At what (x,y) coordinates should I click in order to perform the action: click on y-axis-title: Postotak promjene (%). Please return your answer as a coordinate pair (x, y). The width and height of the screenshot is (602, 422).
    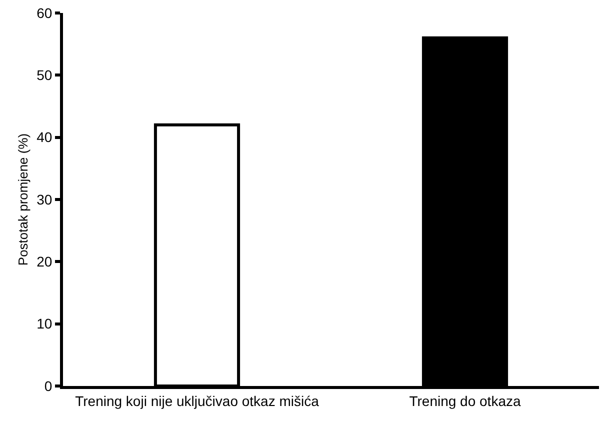
    Looking at the image, I should click on (23, 199).